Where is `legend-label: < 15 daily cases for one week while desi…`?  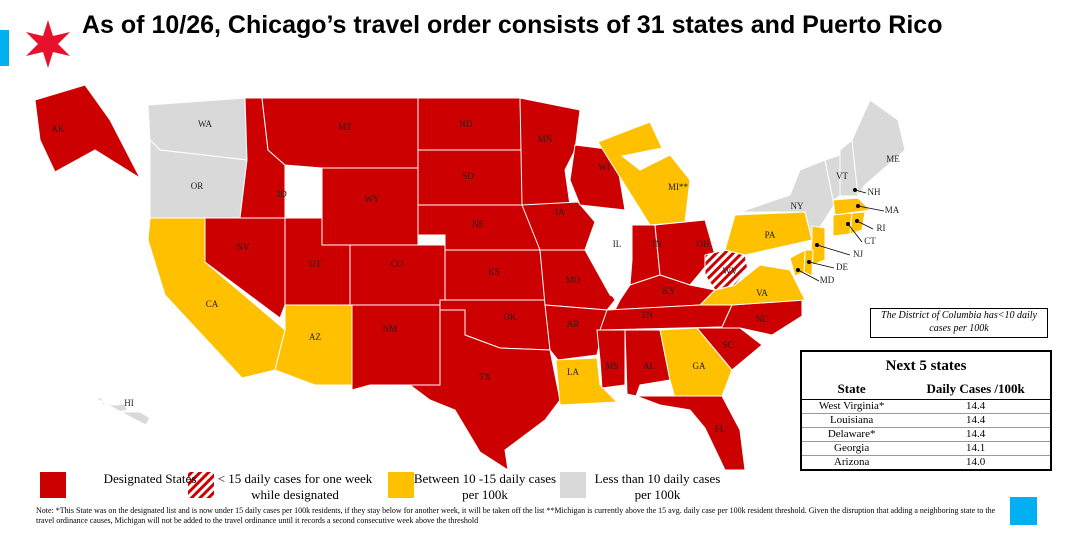 legend-label: < 15 daily cases for one week while desi… is located at coordinates (295, 486).